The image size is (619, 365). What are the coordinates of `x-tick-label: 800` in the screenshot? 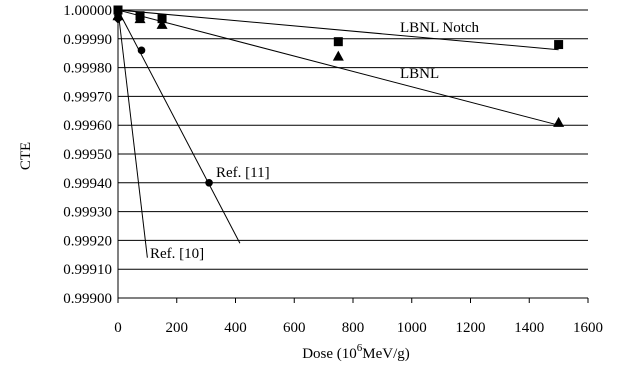 It's located at (353, 328).